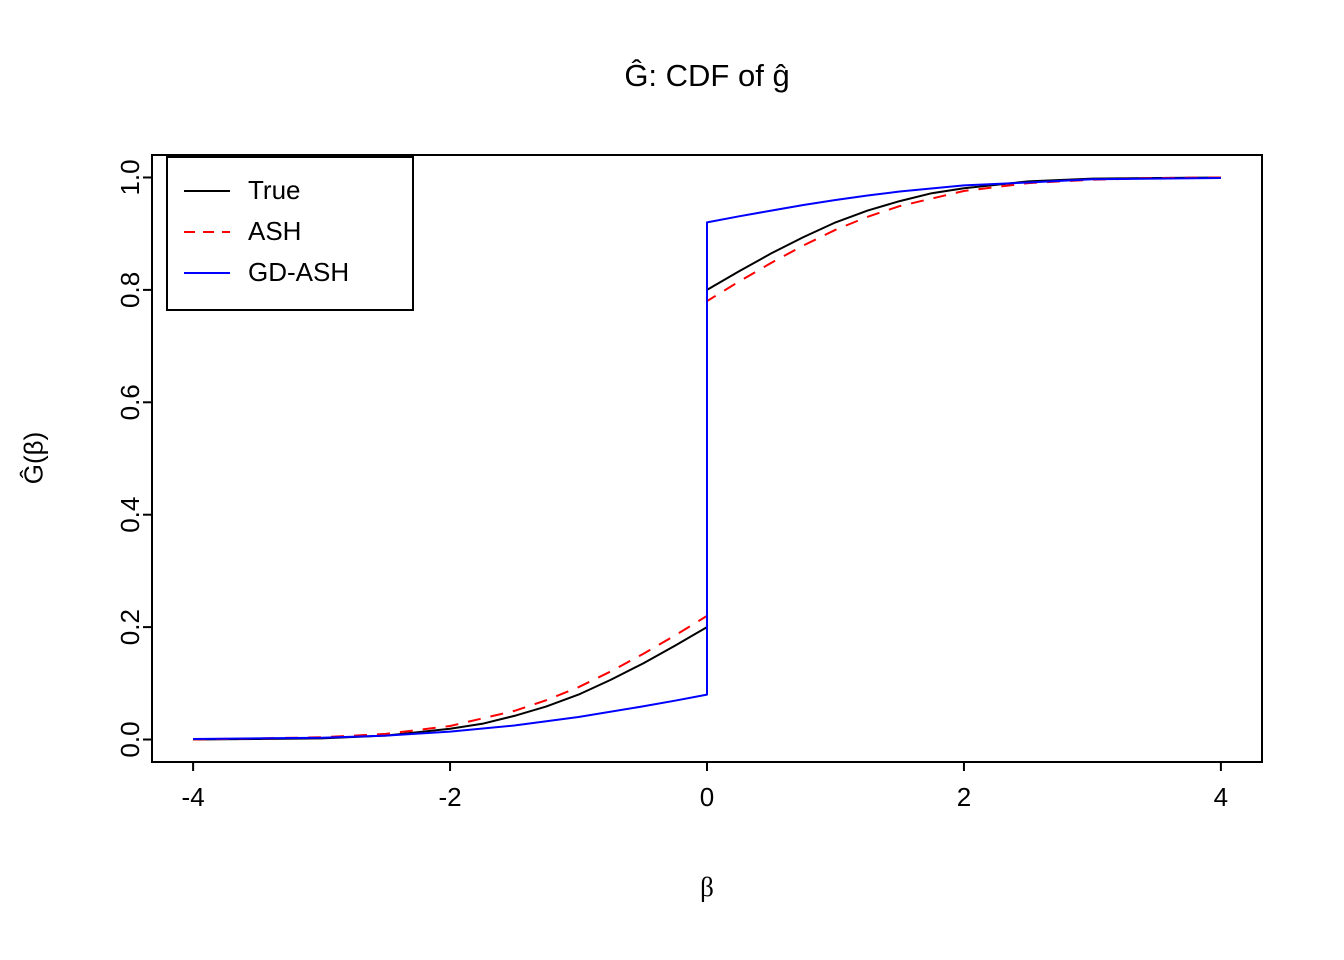  What do you see at coordinates (193, 797) in the screenshot?
I see `x-tick-label: -4` at bounding box center [193, 797].